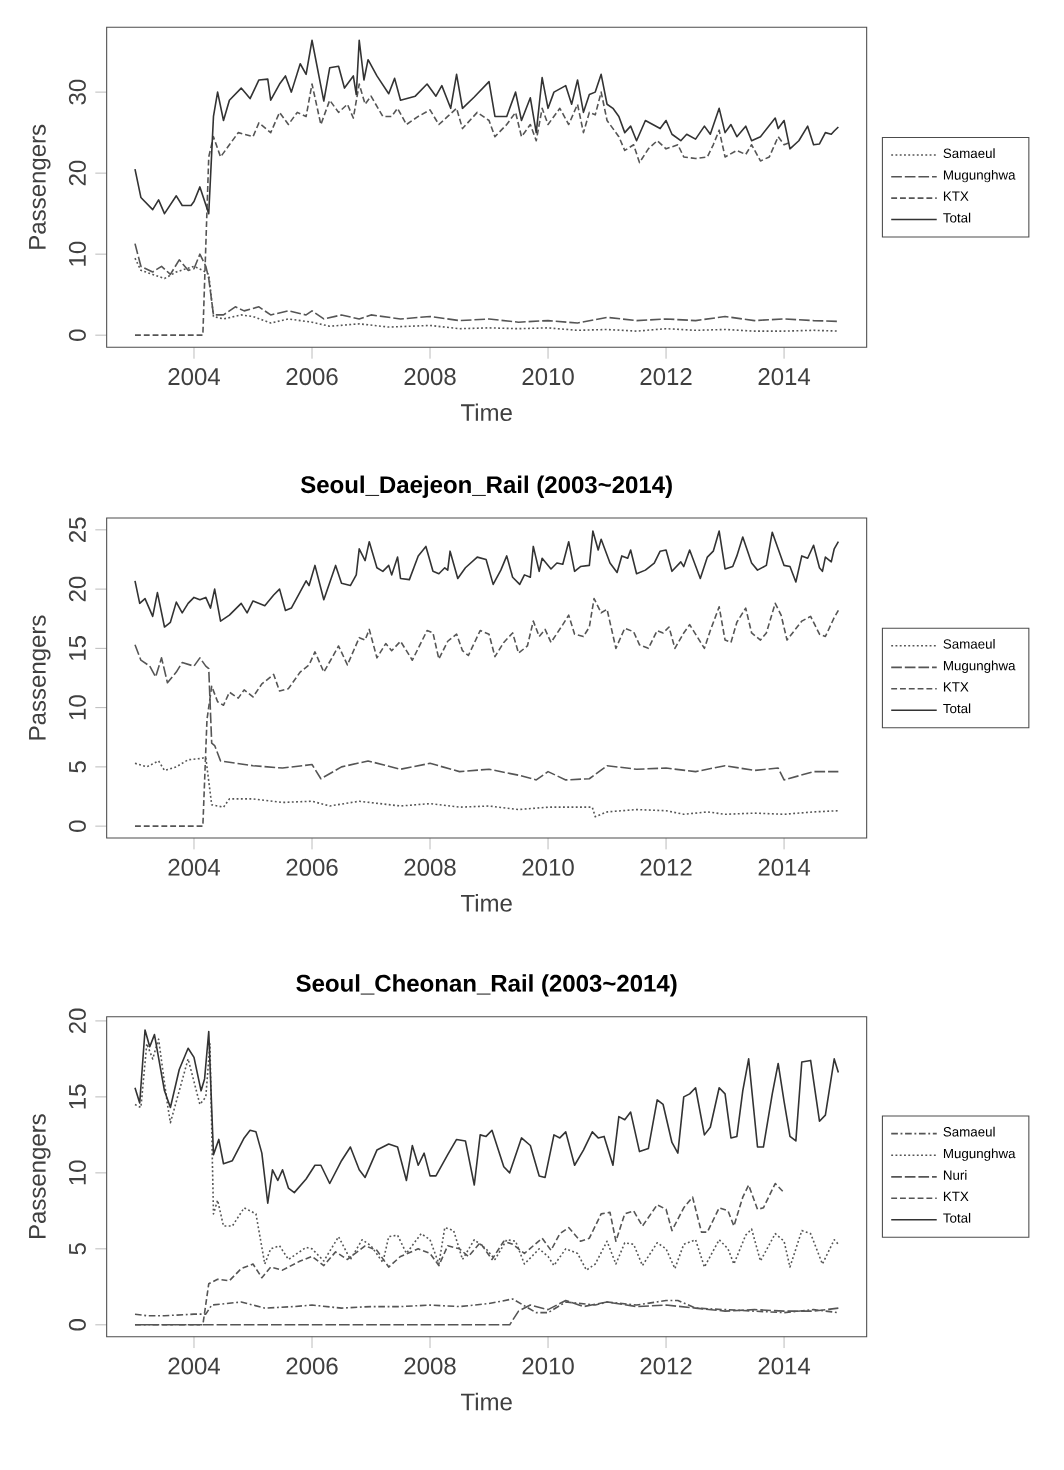 Image resolution: width=1064 pixels, height=1470 pixels. What do you see at coordinates (486, 486) in the screenshot?
I see `chart-title: Seoul_Daejeon_Rail (2003~2014)` at bounding box center [486, 486].